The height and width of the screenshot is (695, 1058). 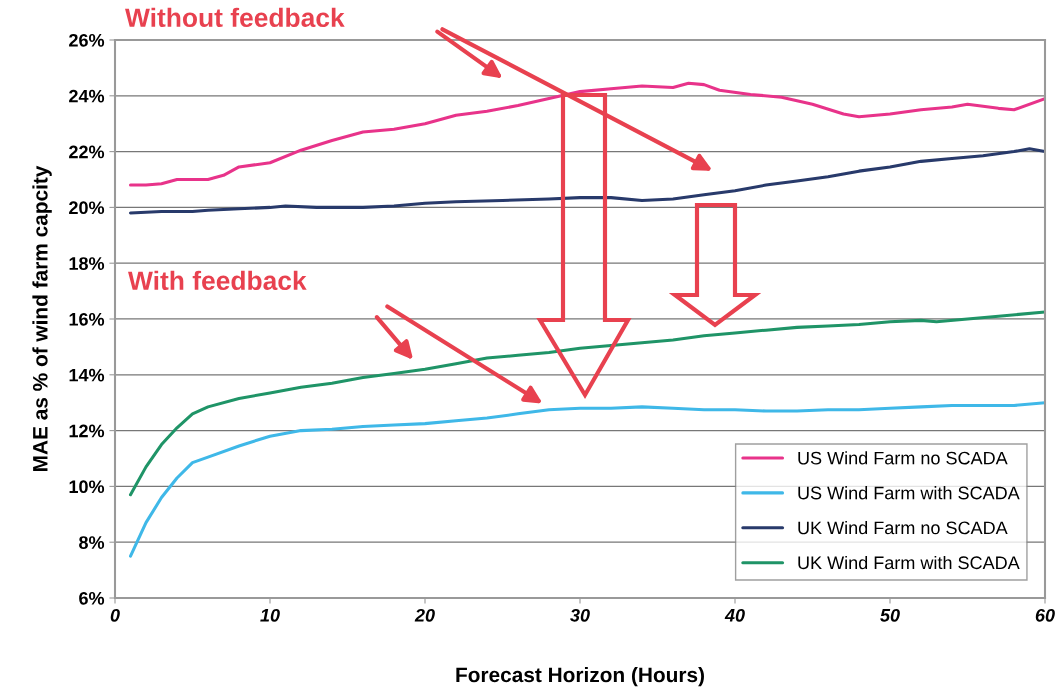 What do you see at coordinates (909, 493) in the screenshot?
I see `legend-label: US Wind Farm with SCADA` at bounding box center [909, 493].